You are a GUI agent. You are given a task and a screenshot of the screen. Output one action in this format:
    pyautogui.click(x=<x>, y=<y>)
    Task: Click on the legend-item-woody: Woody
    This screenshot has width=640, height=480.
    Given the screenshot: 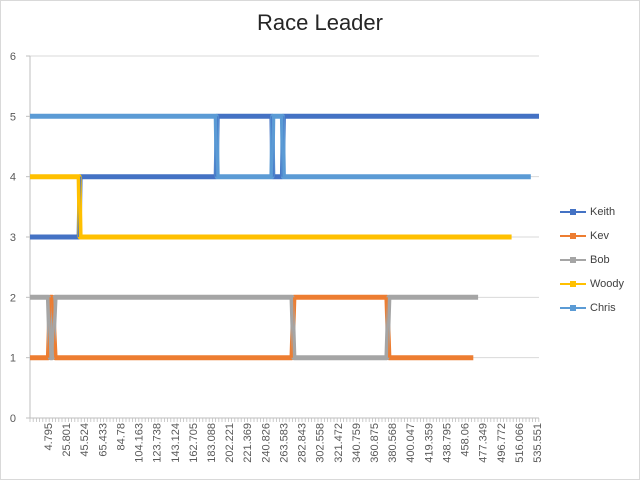 What is the action you would take?
    pyautogui.click(x=598, y=284)
    